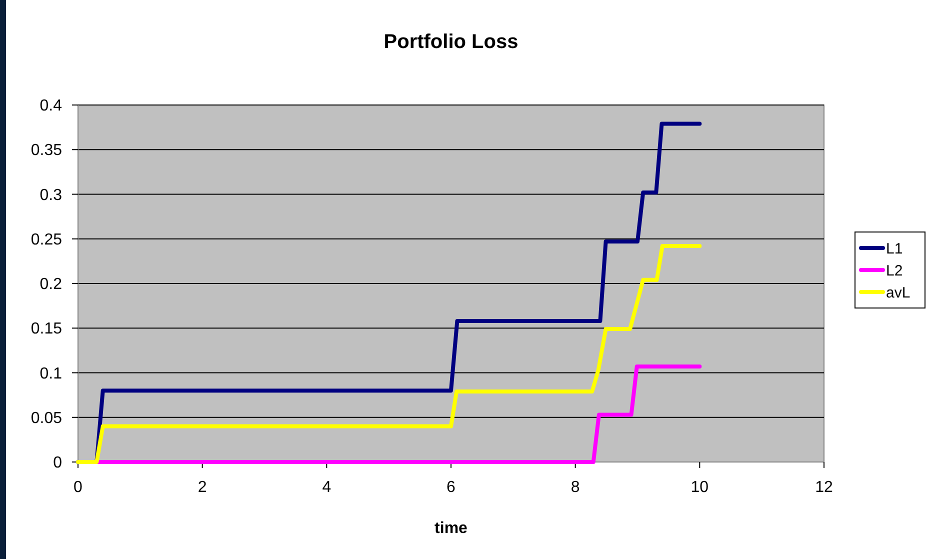  I want to click on y-tick-label: 0.1, so click(51, 373).